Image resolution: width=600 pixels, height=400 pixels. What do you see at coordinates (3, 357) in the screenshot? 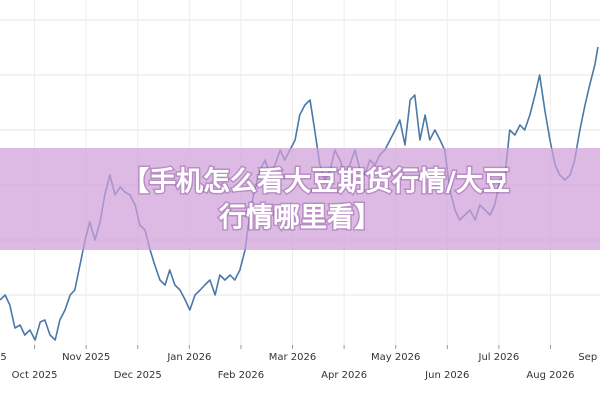
I see `x-tick-label: Sep 2025` at bounding box center [3, 357].